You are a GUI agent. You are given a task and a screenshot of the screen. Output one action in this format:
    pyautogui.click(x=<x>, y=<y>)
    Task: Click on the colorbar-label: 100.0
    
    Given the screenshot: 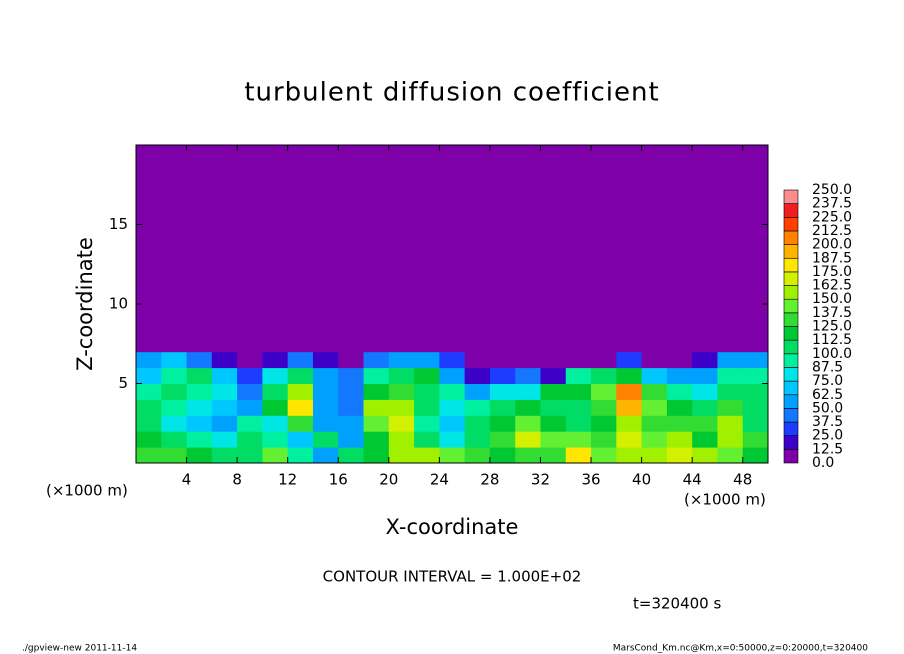 What is the action you would take?
    pyautogui.click(x=832, y=354)
    